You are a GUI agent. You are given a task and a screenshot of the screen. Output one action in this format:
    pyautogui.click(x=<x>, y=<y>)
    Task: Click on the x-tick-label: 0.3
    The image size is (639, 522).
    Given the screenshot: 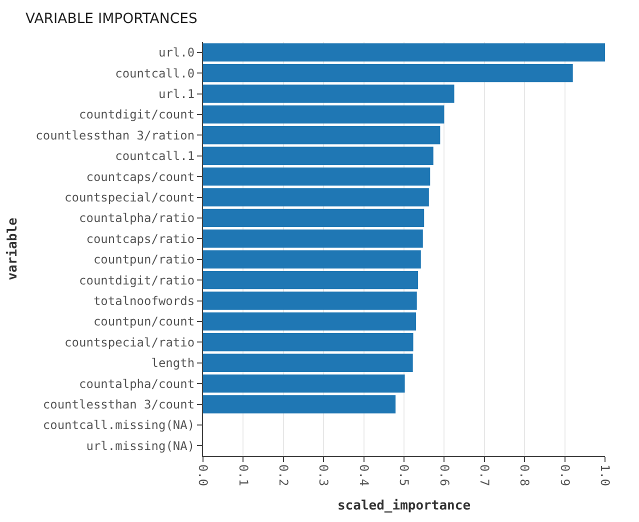 What is the action you would take?
    pyautogui.click(x=323, y=475)
    